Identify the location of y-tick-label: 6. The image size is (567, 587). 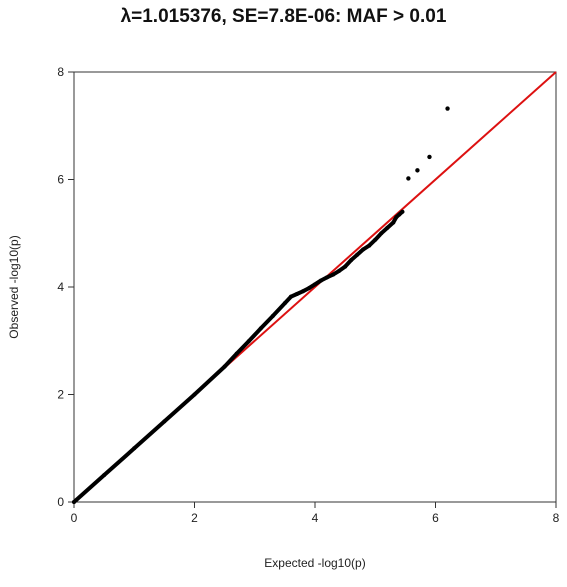
(60, 180).